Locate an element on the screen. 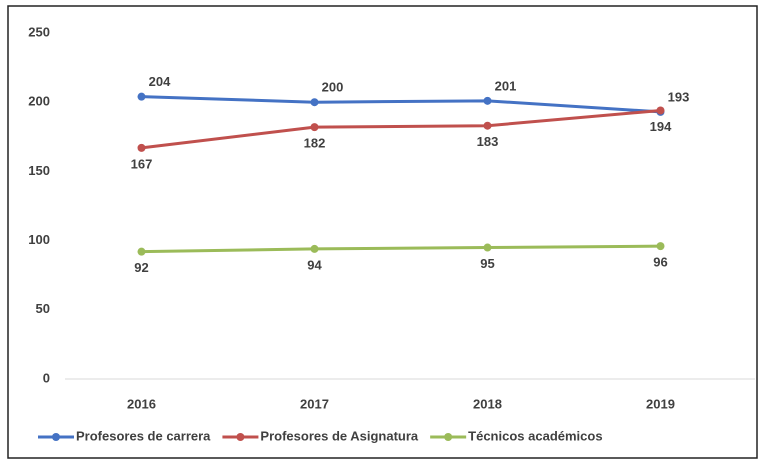  data-label: 200 is located at coordinates (333, 87).